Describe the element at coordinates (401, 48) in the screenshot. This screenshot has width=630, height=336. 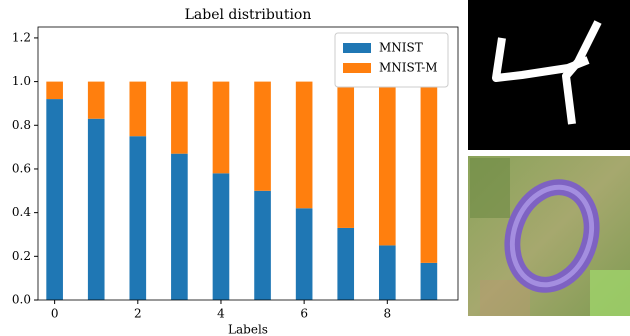
I see `legend-label: MNIST` at that location.